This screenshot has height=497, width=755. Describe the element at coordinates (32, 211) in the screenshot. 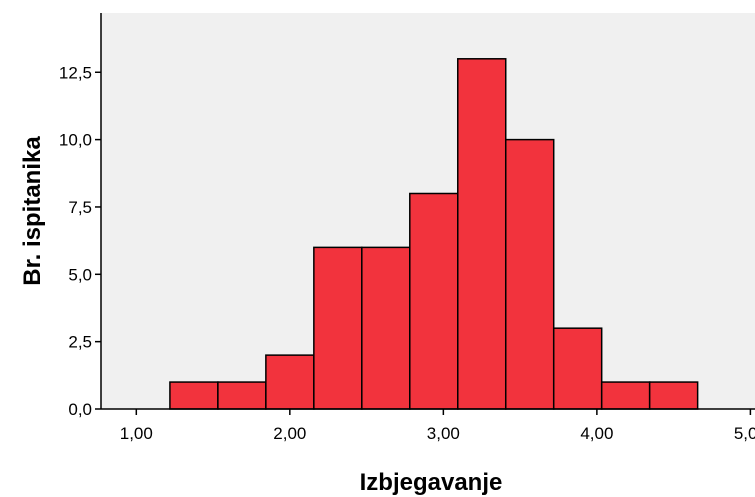

I see `y-axis-label: Br. ispitanika` at that location.